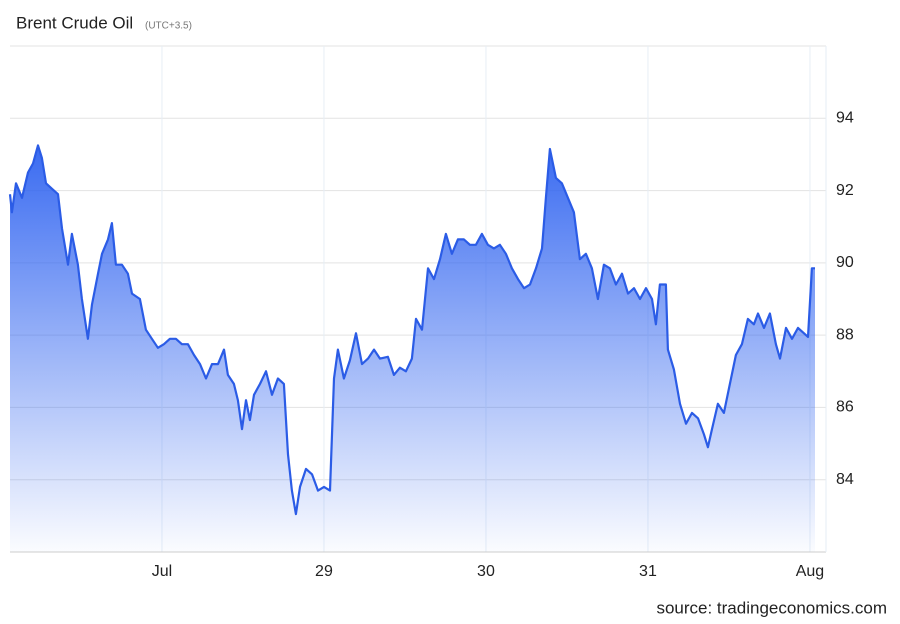  Describe the element at coordinates (324, 571) in the screenshot. I see `x-tick-label: 29` at that location.